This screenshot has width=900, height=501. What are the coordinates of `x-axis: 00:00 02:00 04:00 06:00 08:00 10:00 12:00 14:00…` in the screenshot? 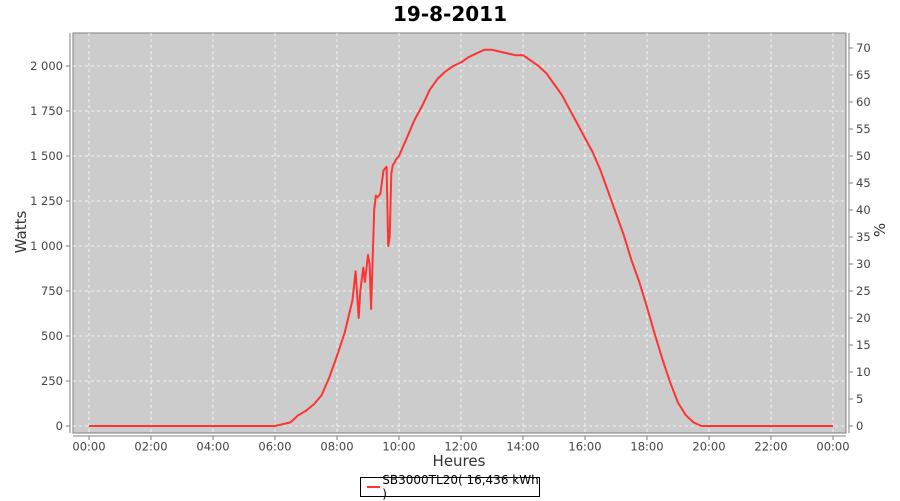 It's located at (461, 444).